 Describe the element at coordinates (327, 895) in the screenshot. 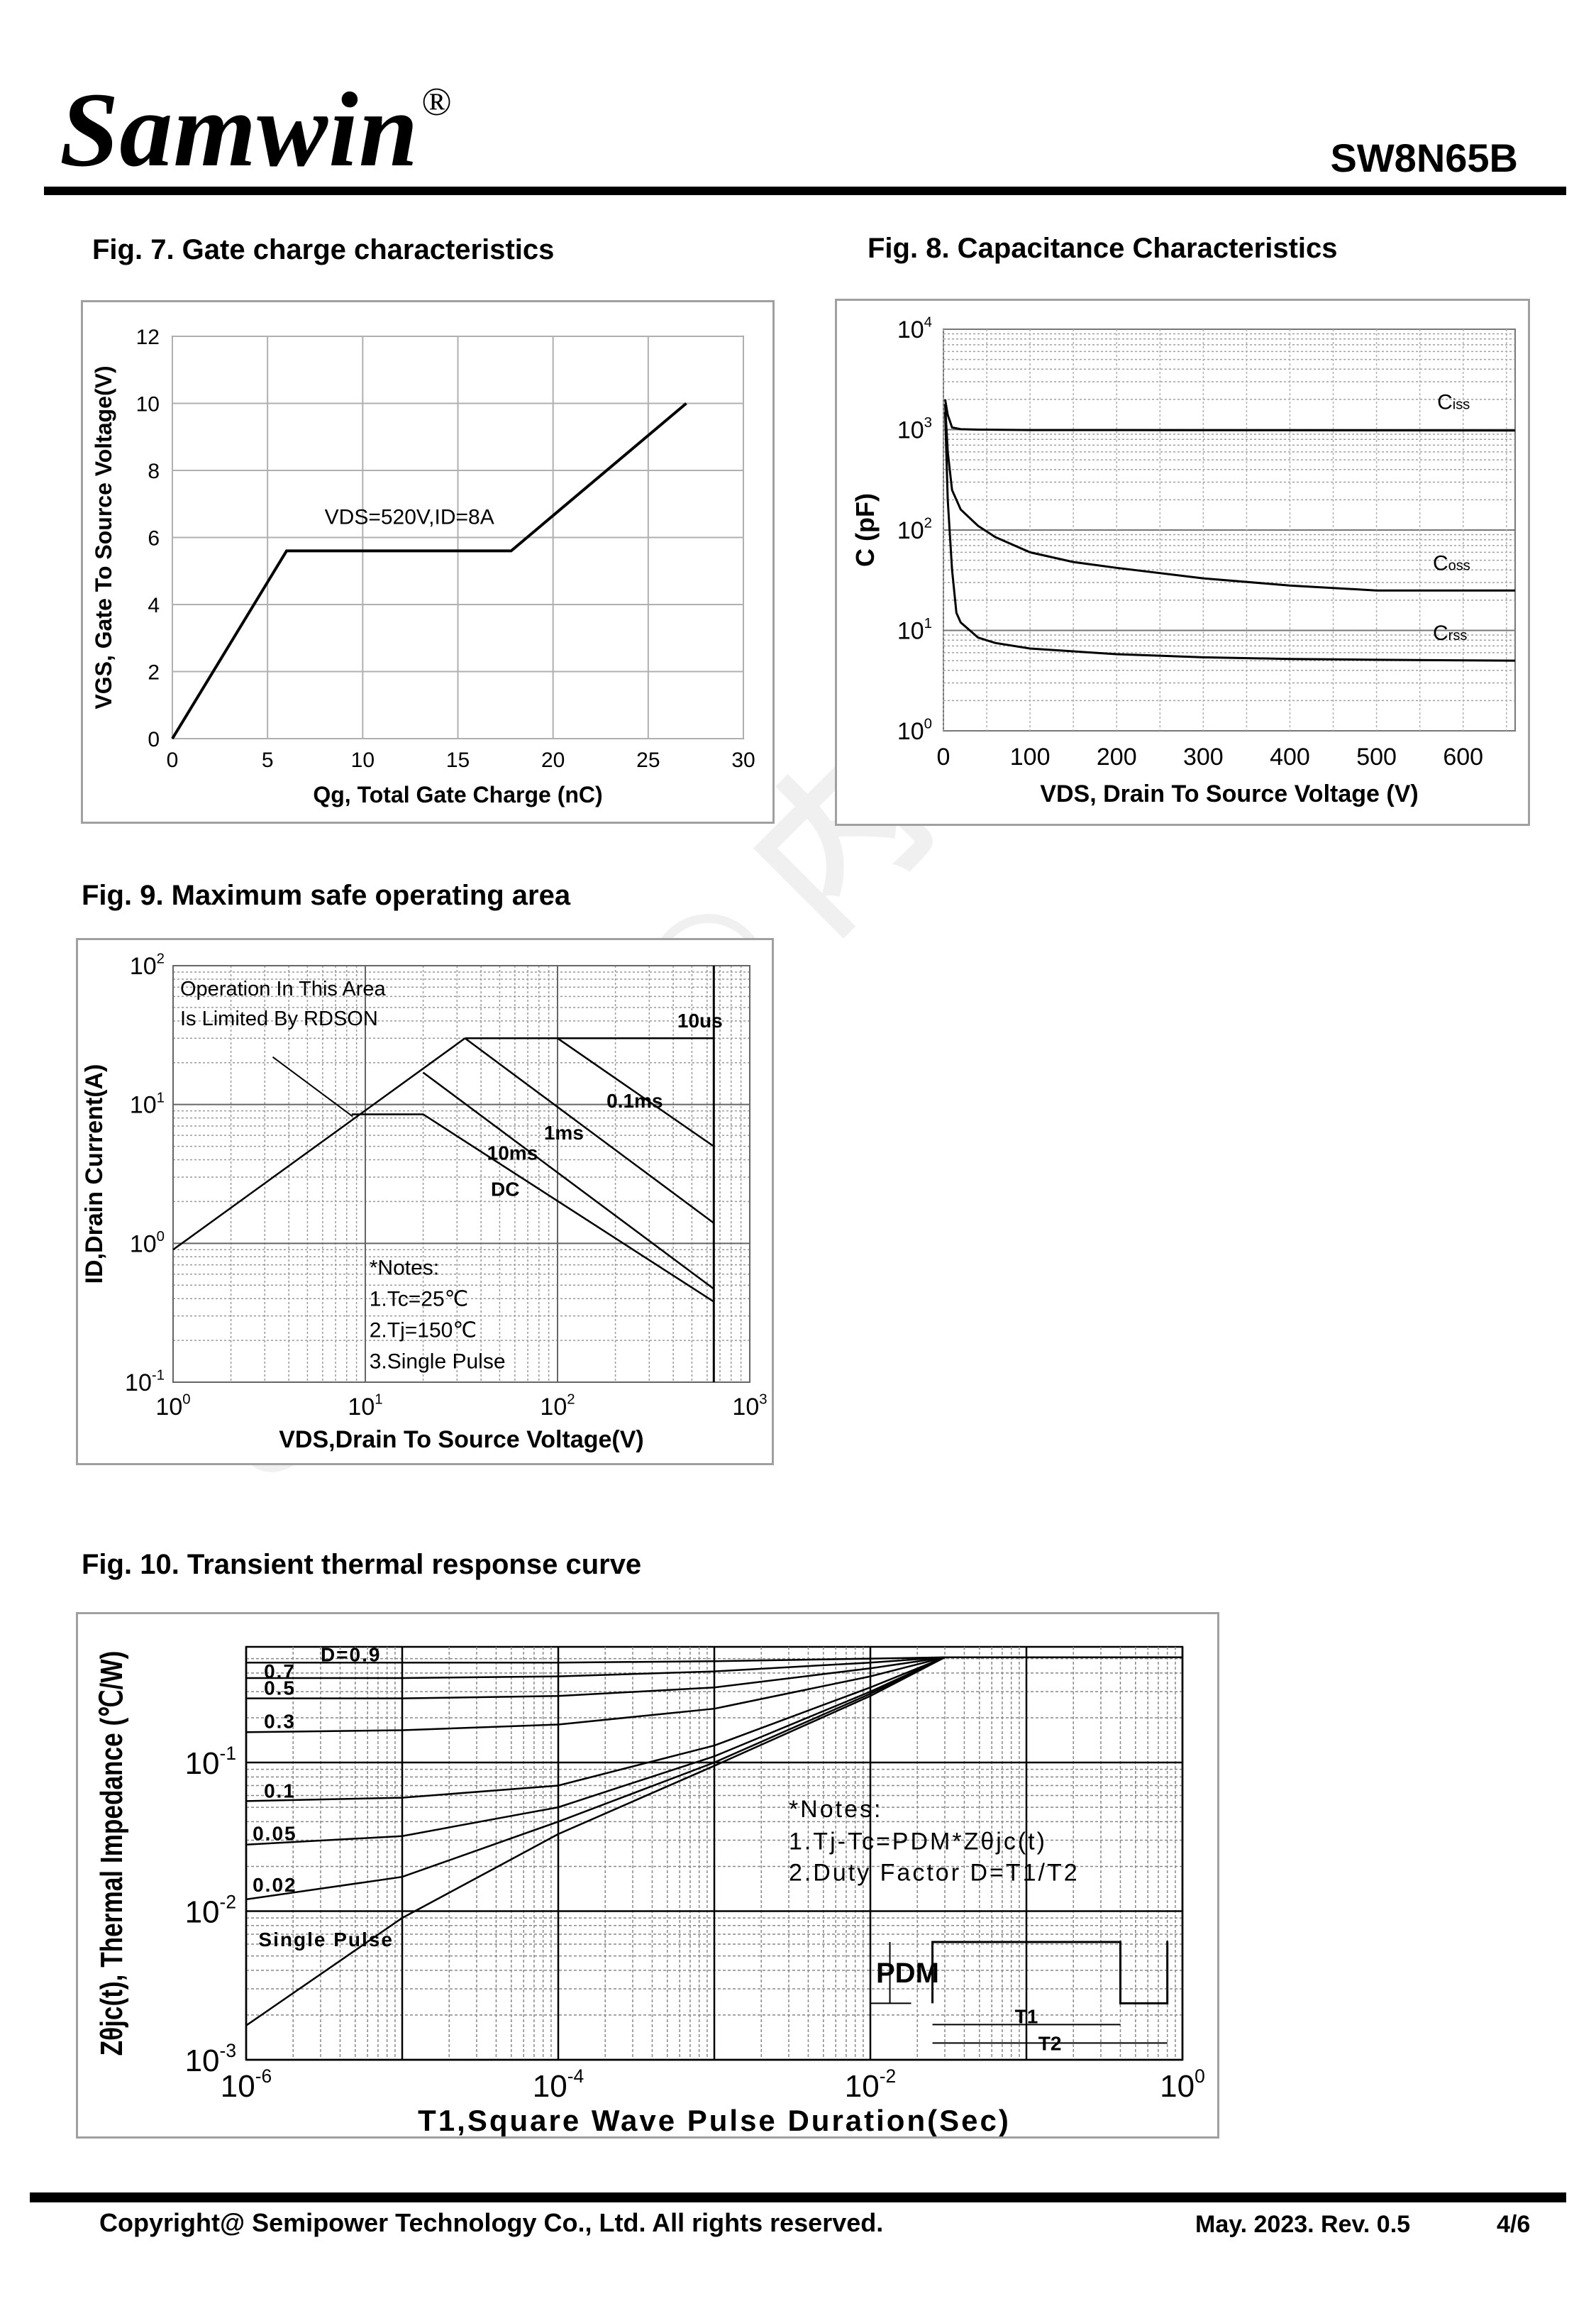

I see `fig9-title: Fig. 9. Maximum safe operating area` at that location.